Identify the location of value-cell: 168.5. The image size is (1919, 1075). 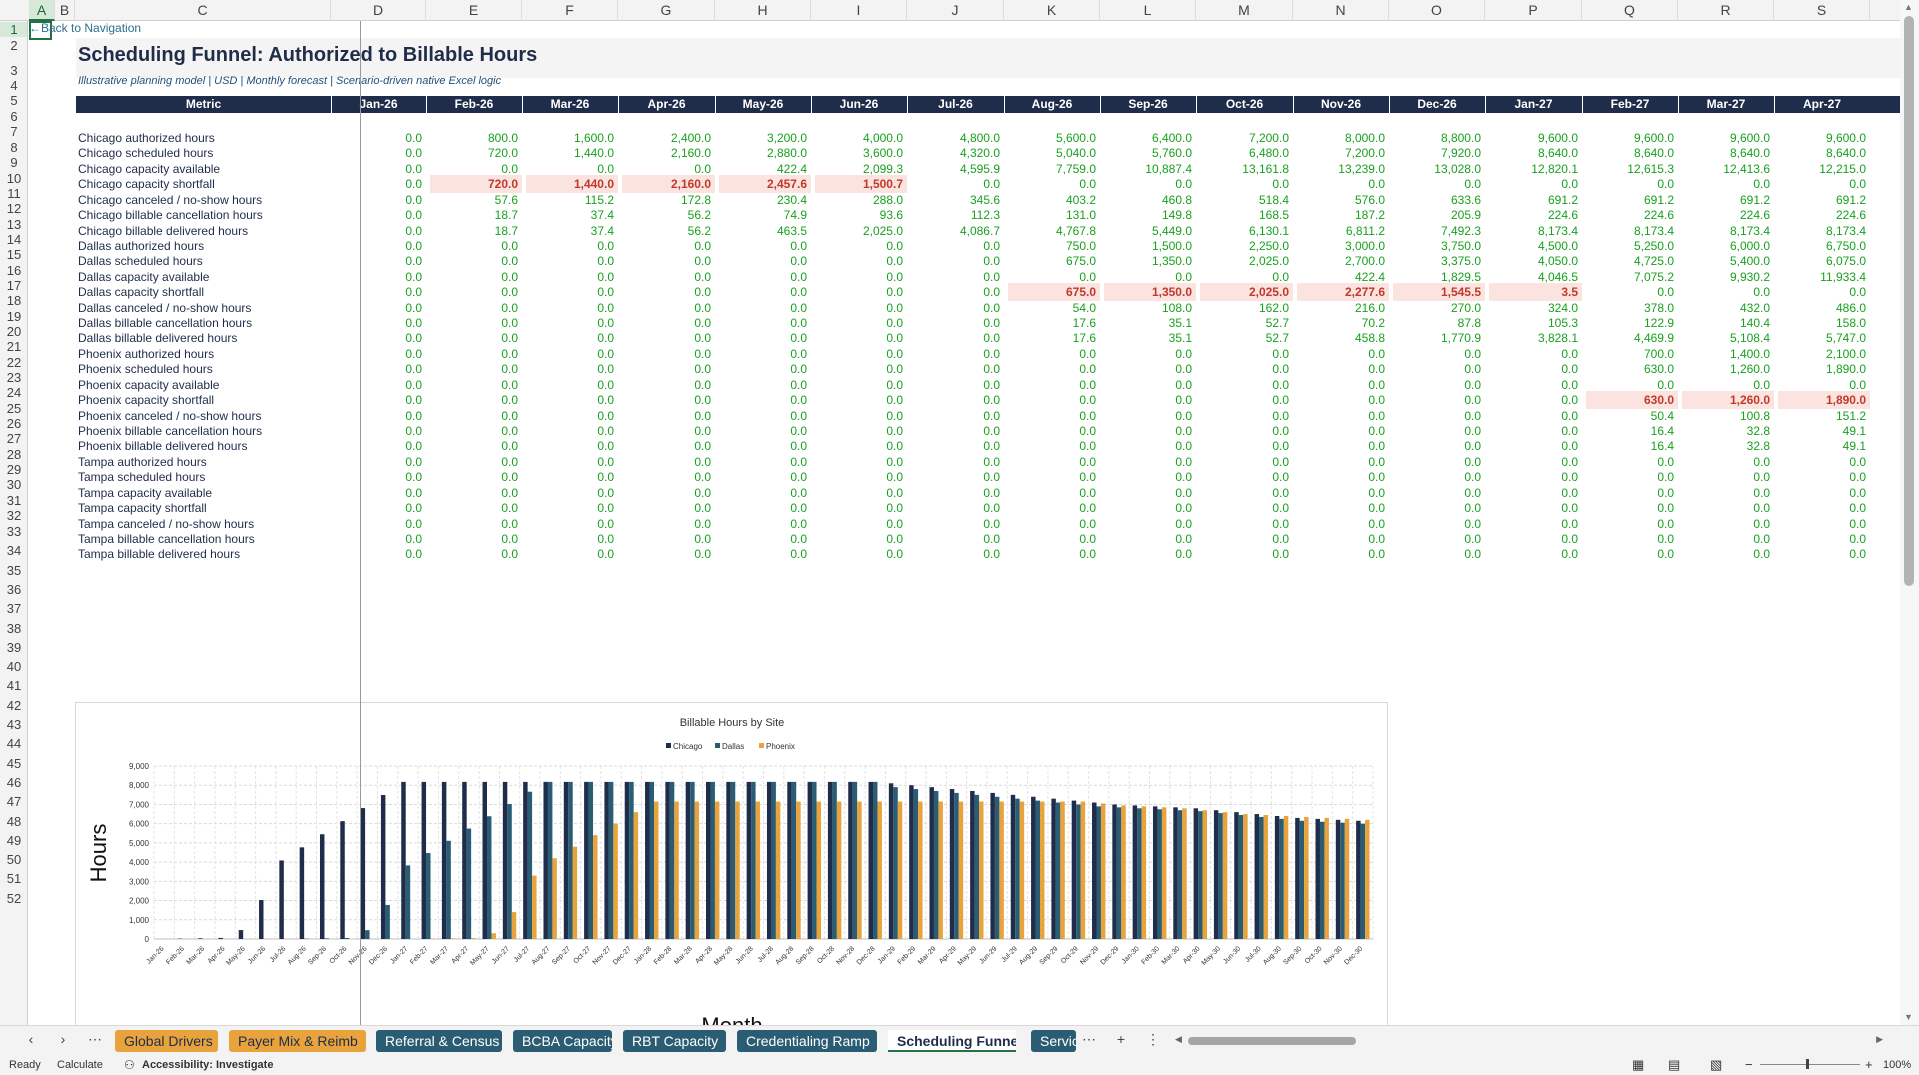
(1273, 215).